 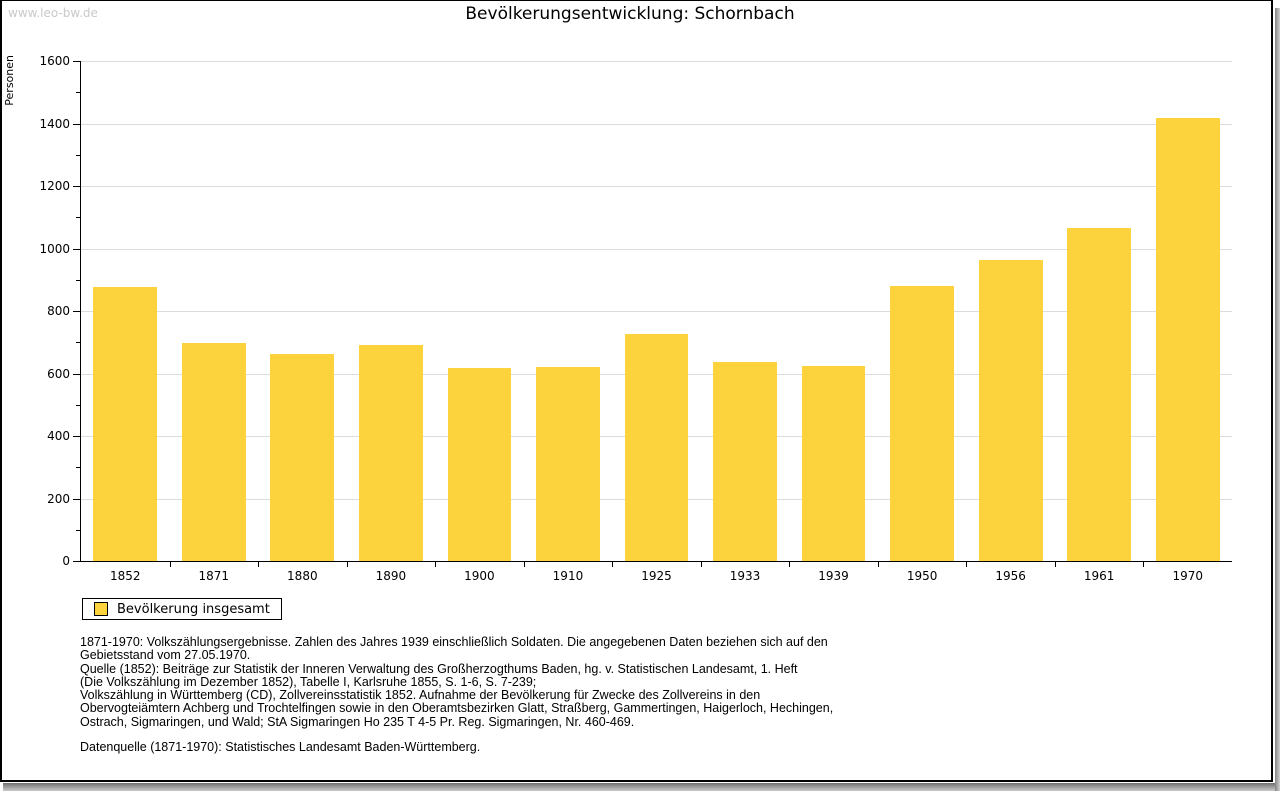 I want to click on x-tick-label-1871: 1871, so click(x=214, y=576).